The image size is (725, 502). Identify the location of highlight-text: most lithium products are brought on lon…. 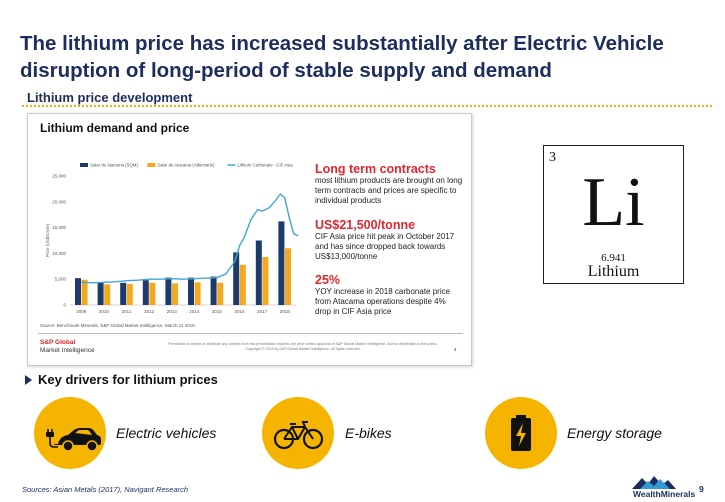
(389, 190).